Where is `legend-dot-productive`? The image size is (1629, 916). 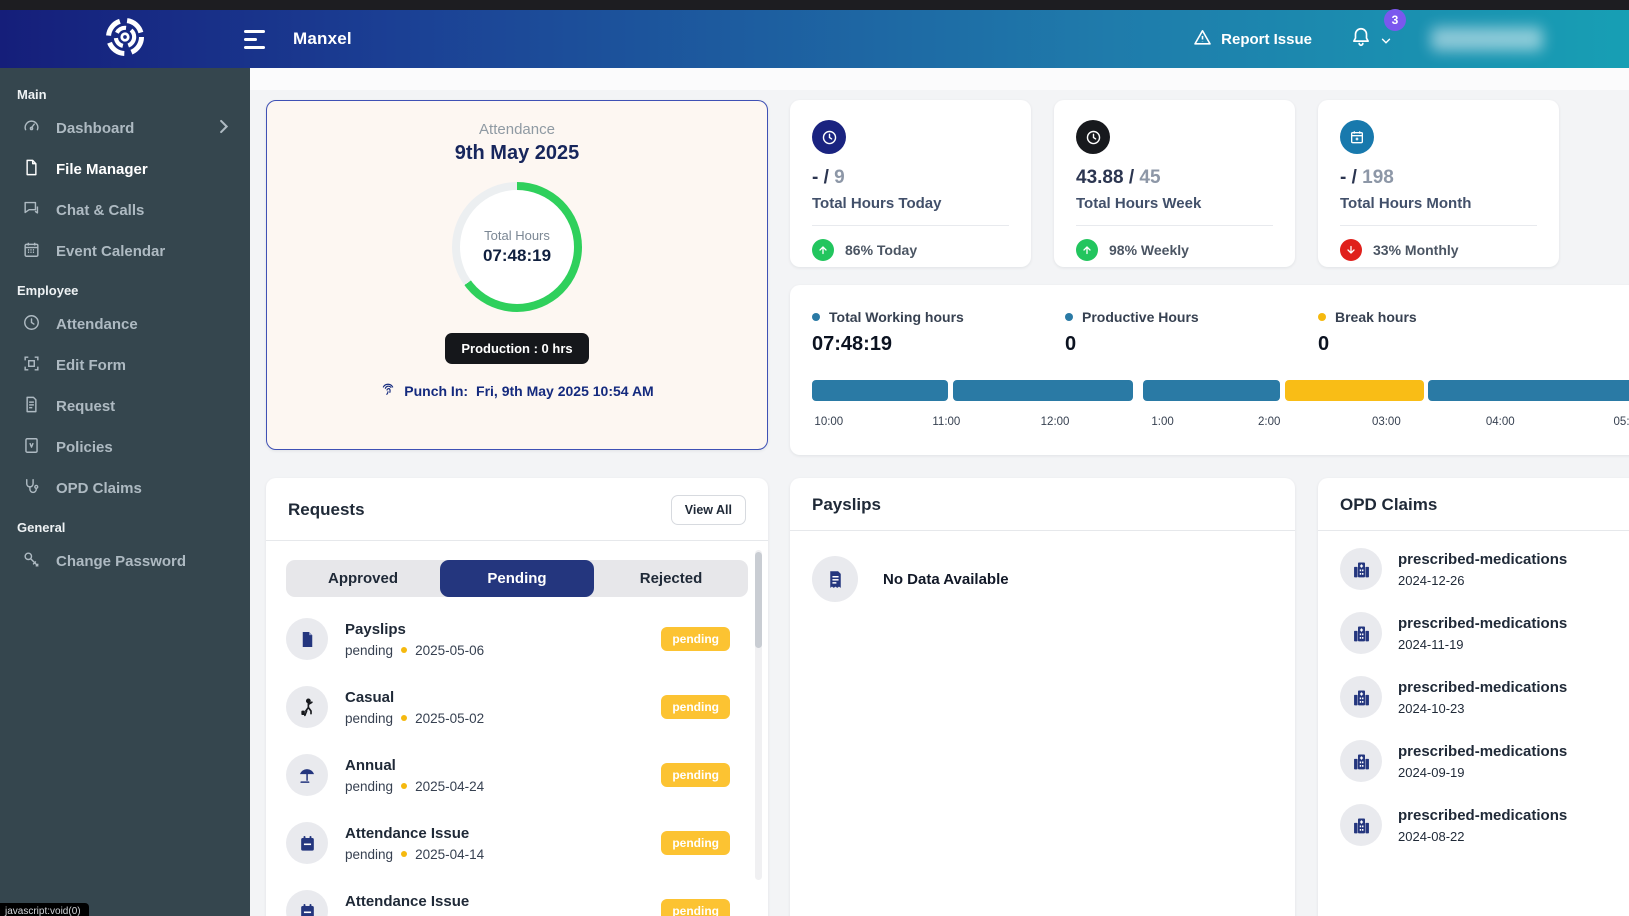 legend-dot-productive is located at coordinates (1069, 317).